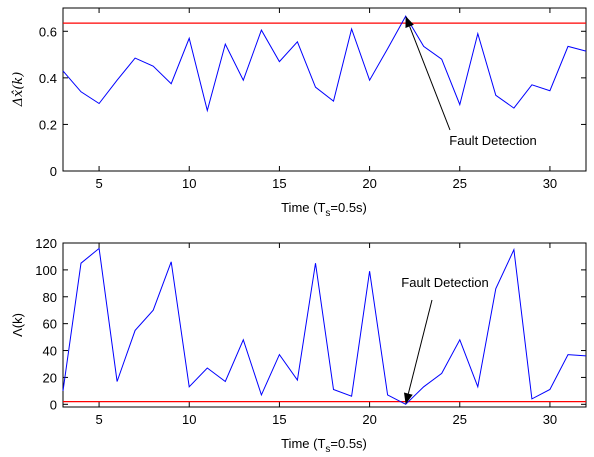 This screenshot has height=457, width=594. What do you see at coordinates (324, 445) in the screenshot?
I see `bottom-x-axis-label: Time (Ts=0.5s)` at bounding box center [324, 445].